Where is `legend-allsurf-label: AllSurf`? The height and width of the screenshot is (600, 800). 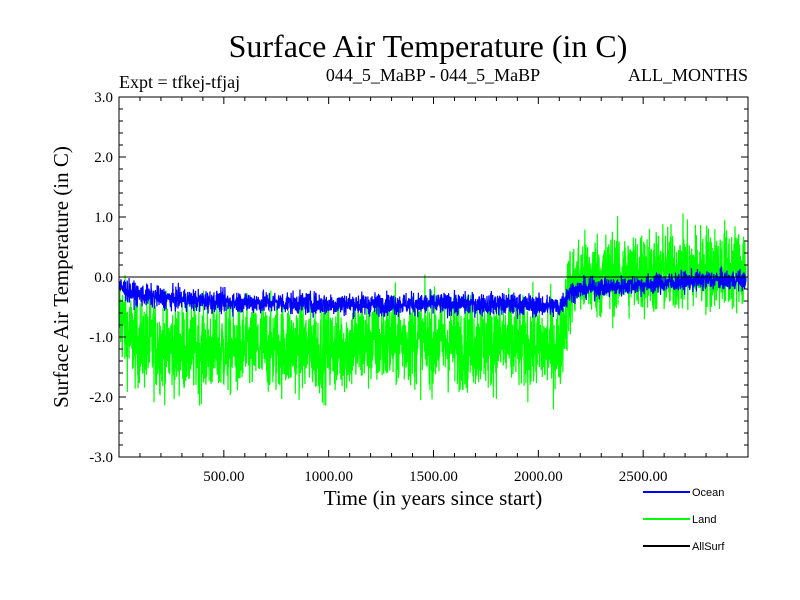 legend-allsurf-label: AllSurf is located at coordinates (708, 547).